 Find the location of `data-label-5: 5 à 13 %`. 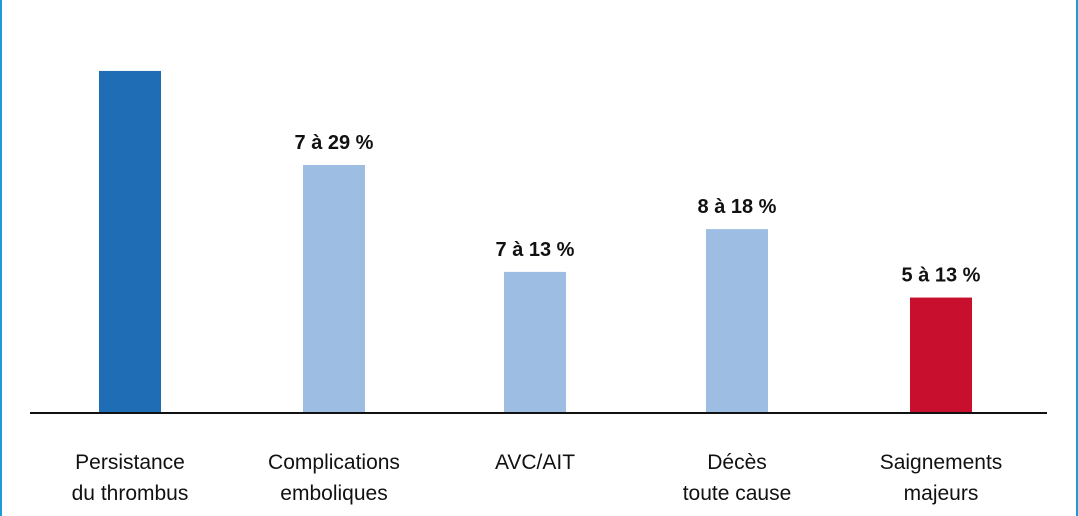

data-label-5: 5 à 13 % is located at coordinates (941, 276).